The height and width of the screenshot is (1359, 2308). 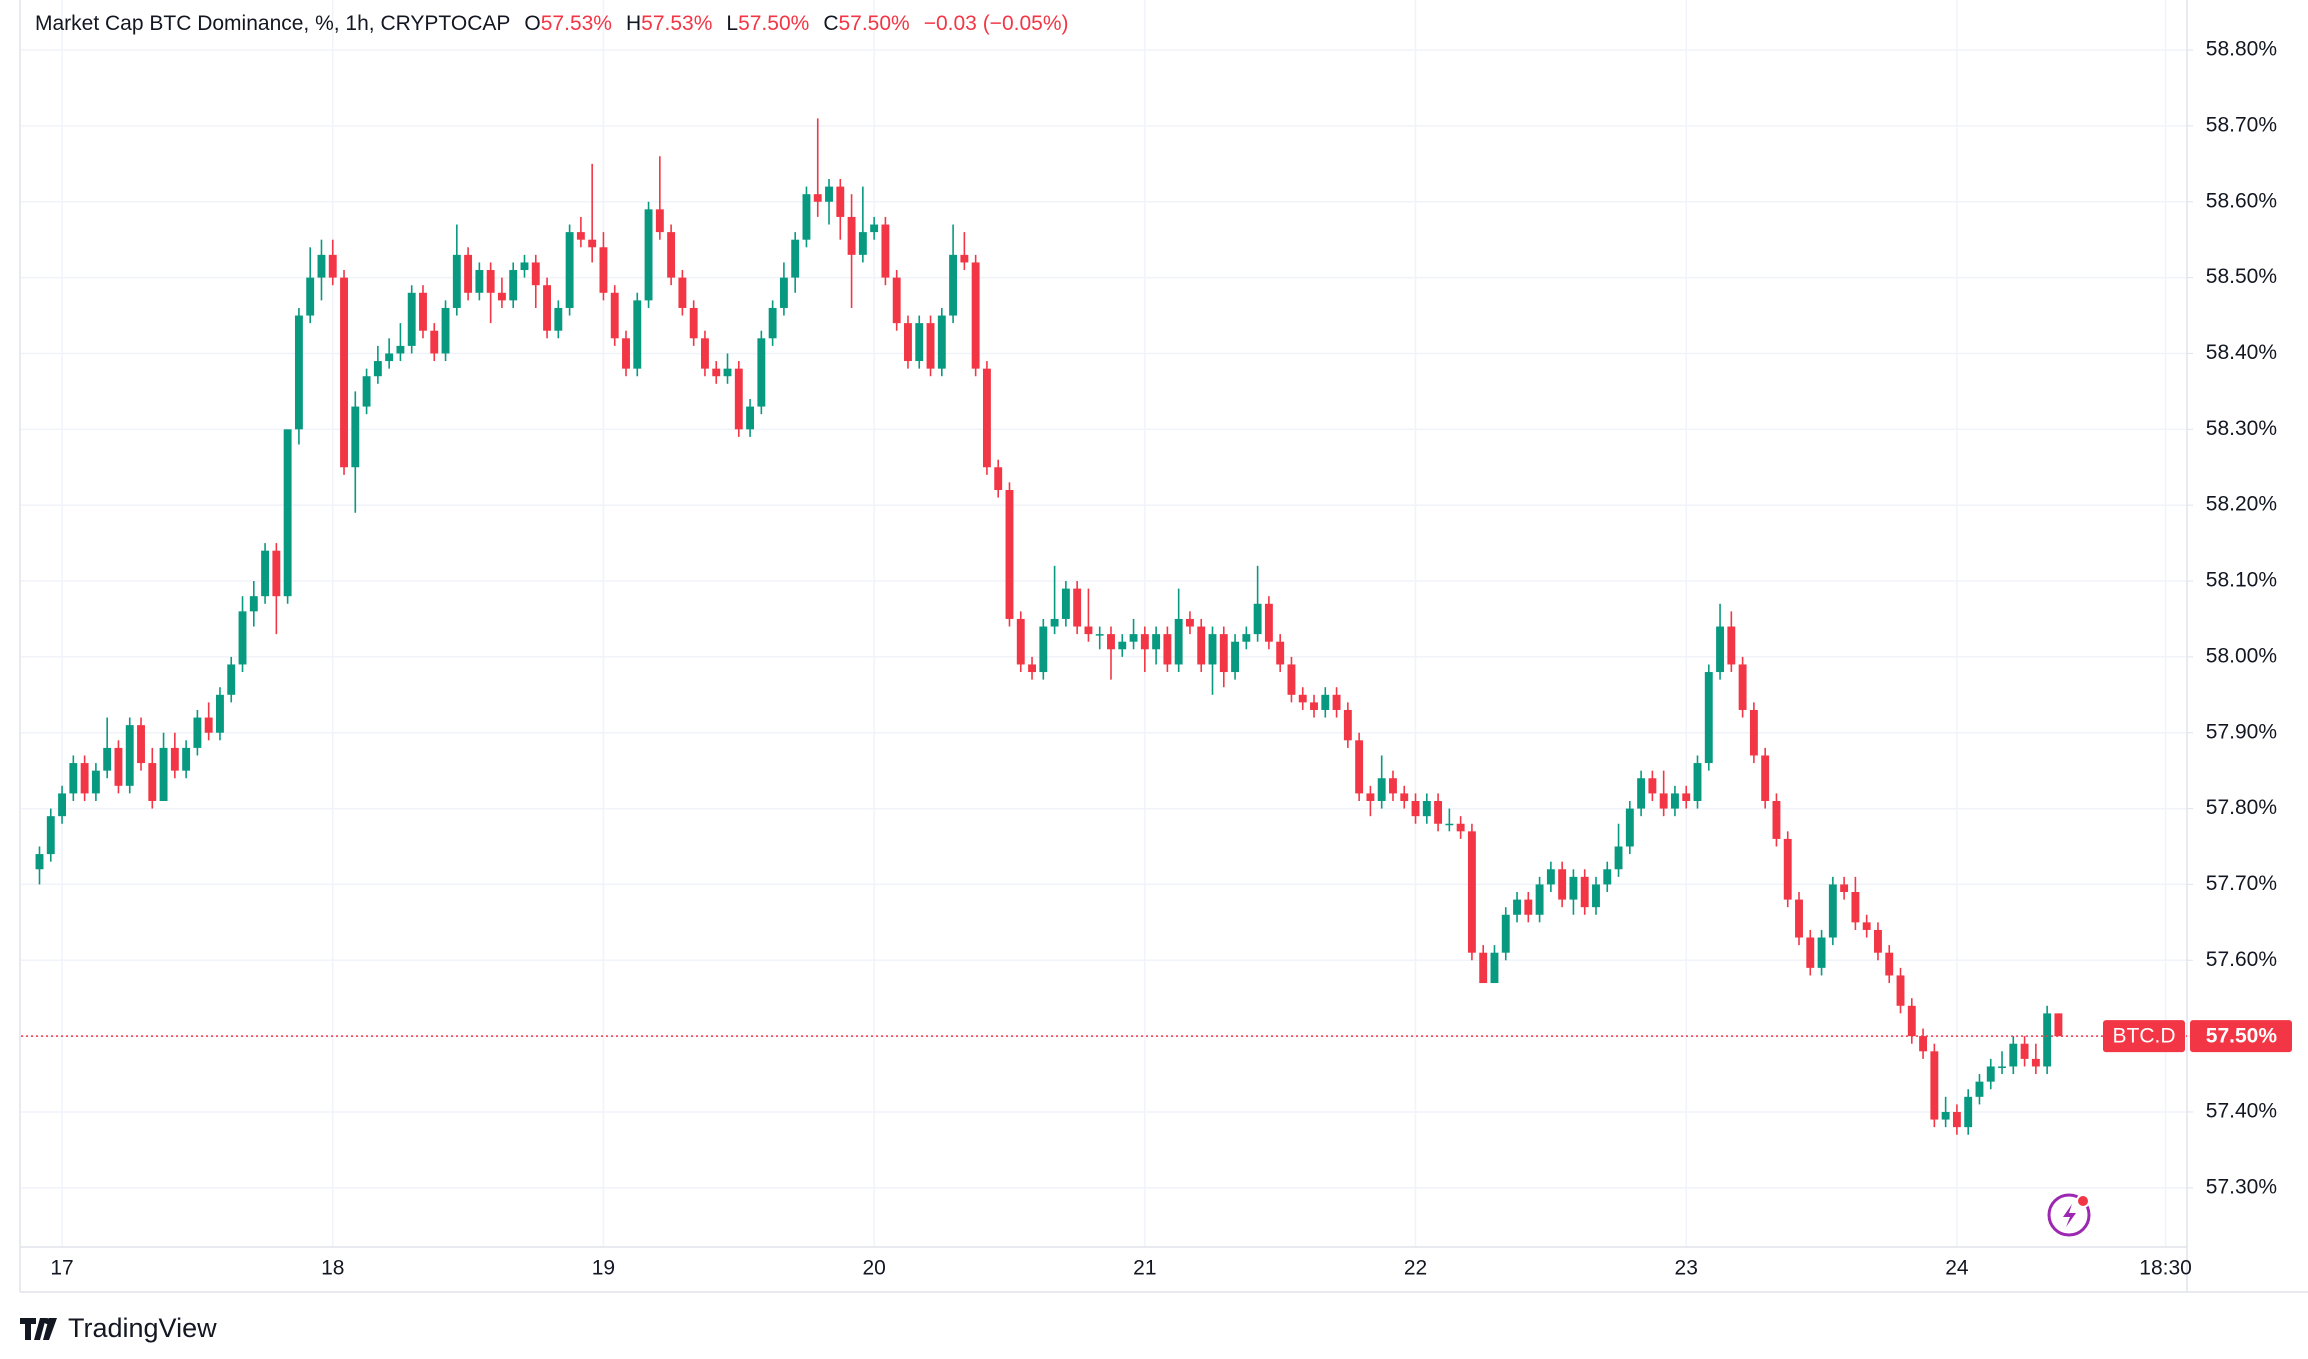 What do you see at coordinates (2241, 580) in the screenshot?
I see `y-tick-label: 58.10%` at bounding box center [2241, 580].